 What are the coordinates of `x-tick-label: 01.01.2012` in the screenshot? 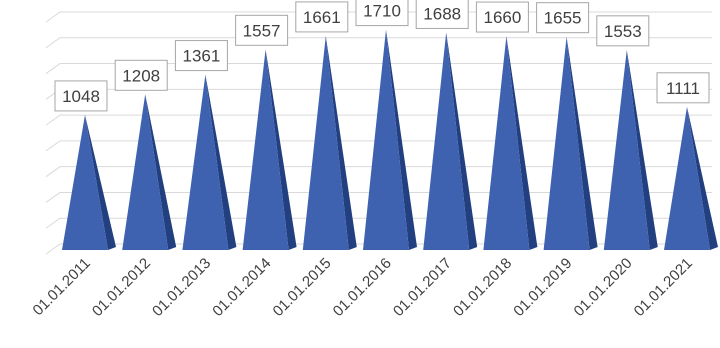 It's located at (121, 287).